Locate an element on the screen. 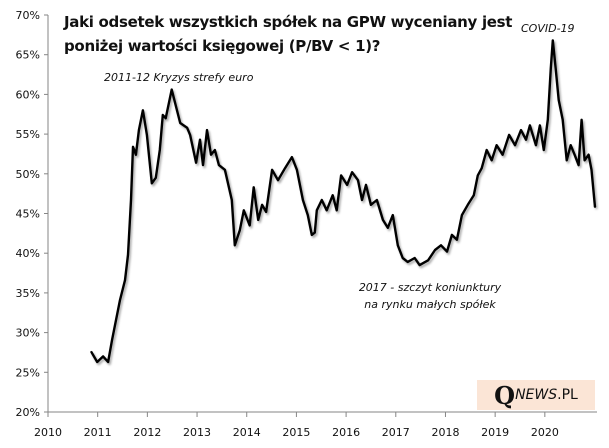 This screenshot has width=609, height=448. y-tick-label: 30% is located at coordinates (28, 333).